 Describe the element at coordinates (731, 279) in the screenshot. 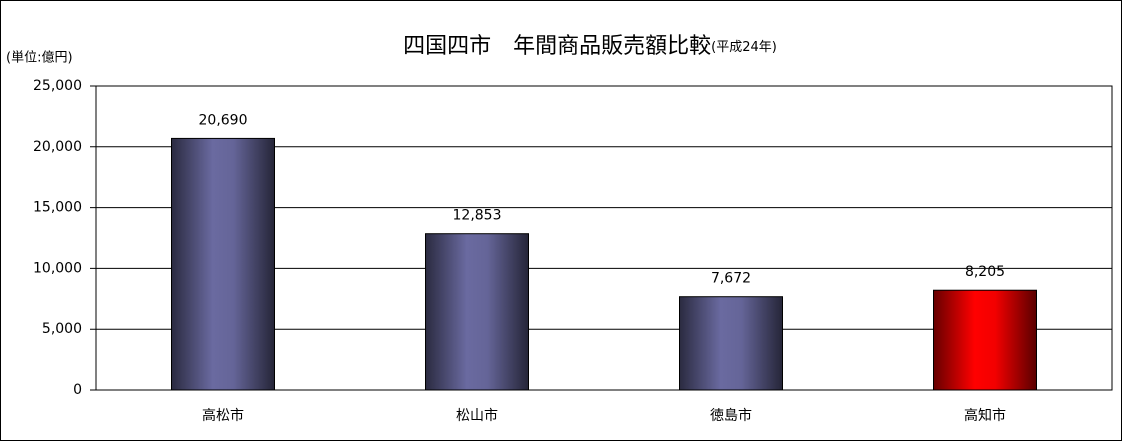

I see `value-label: 7,672` at that location.